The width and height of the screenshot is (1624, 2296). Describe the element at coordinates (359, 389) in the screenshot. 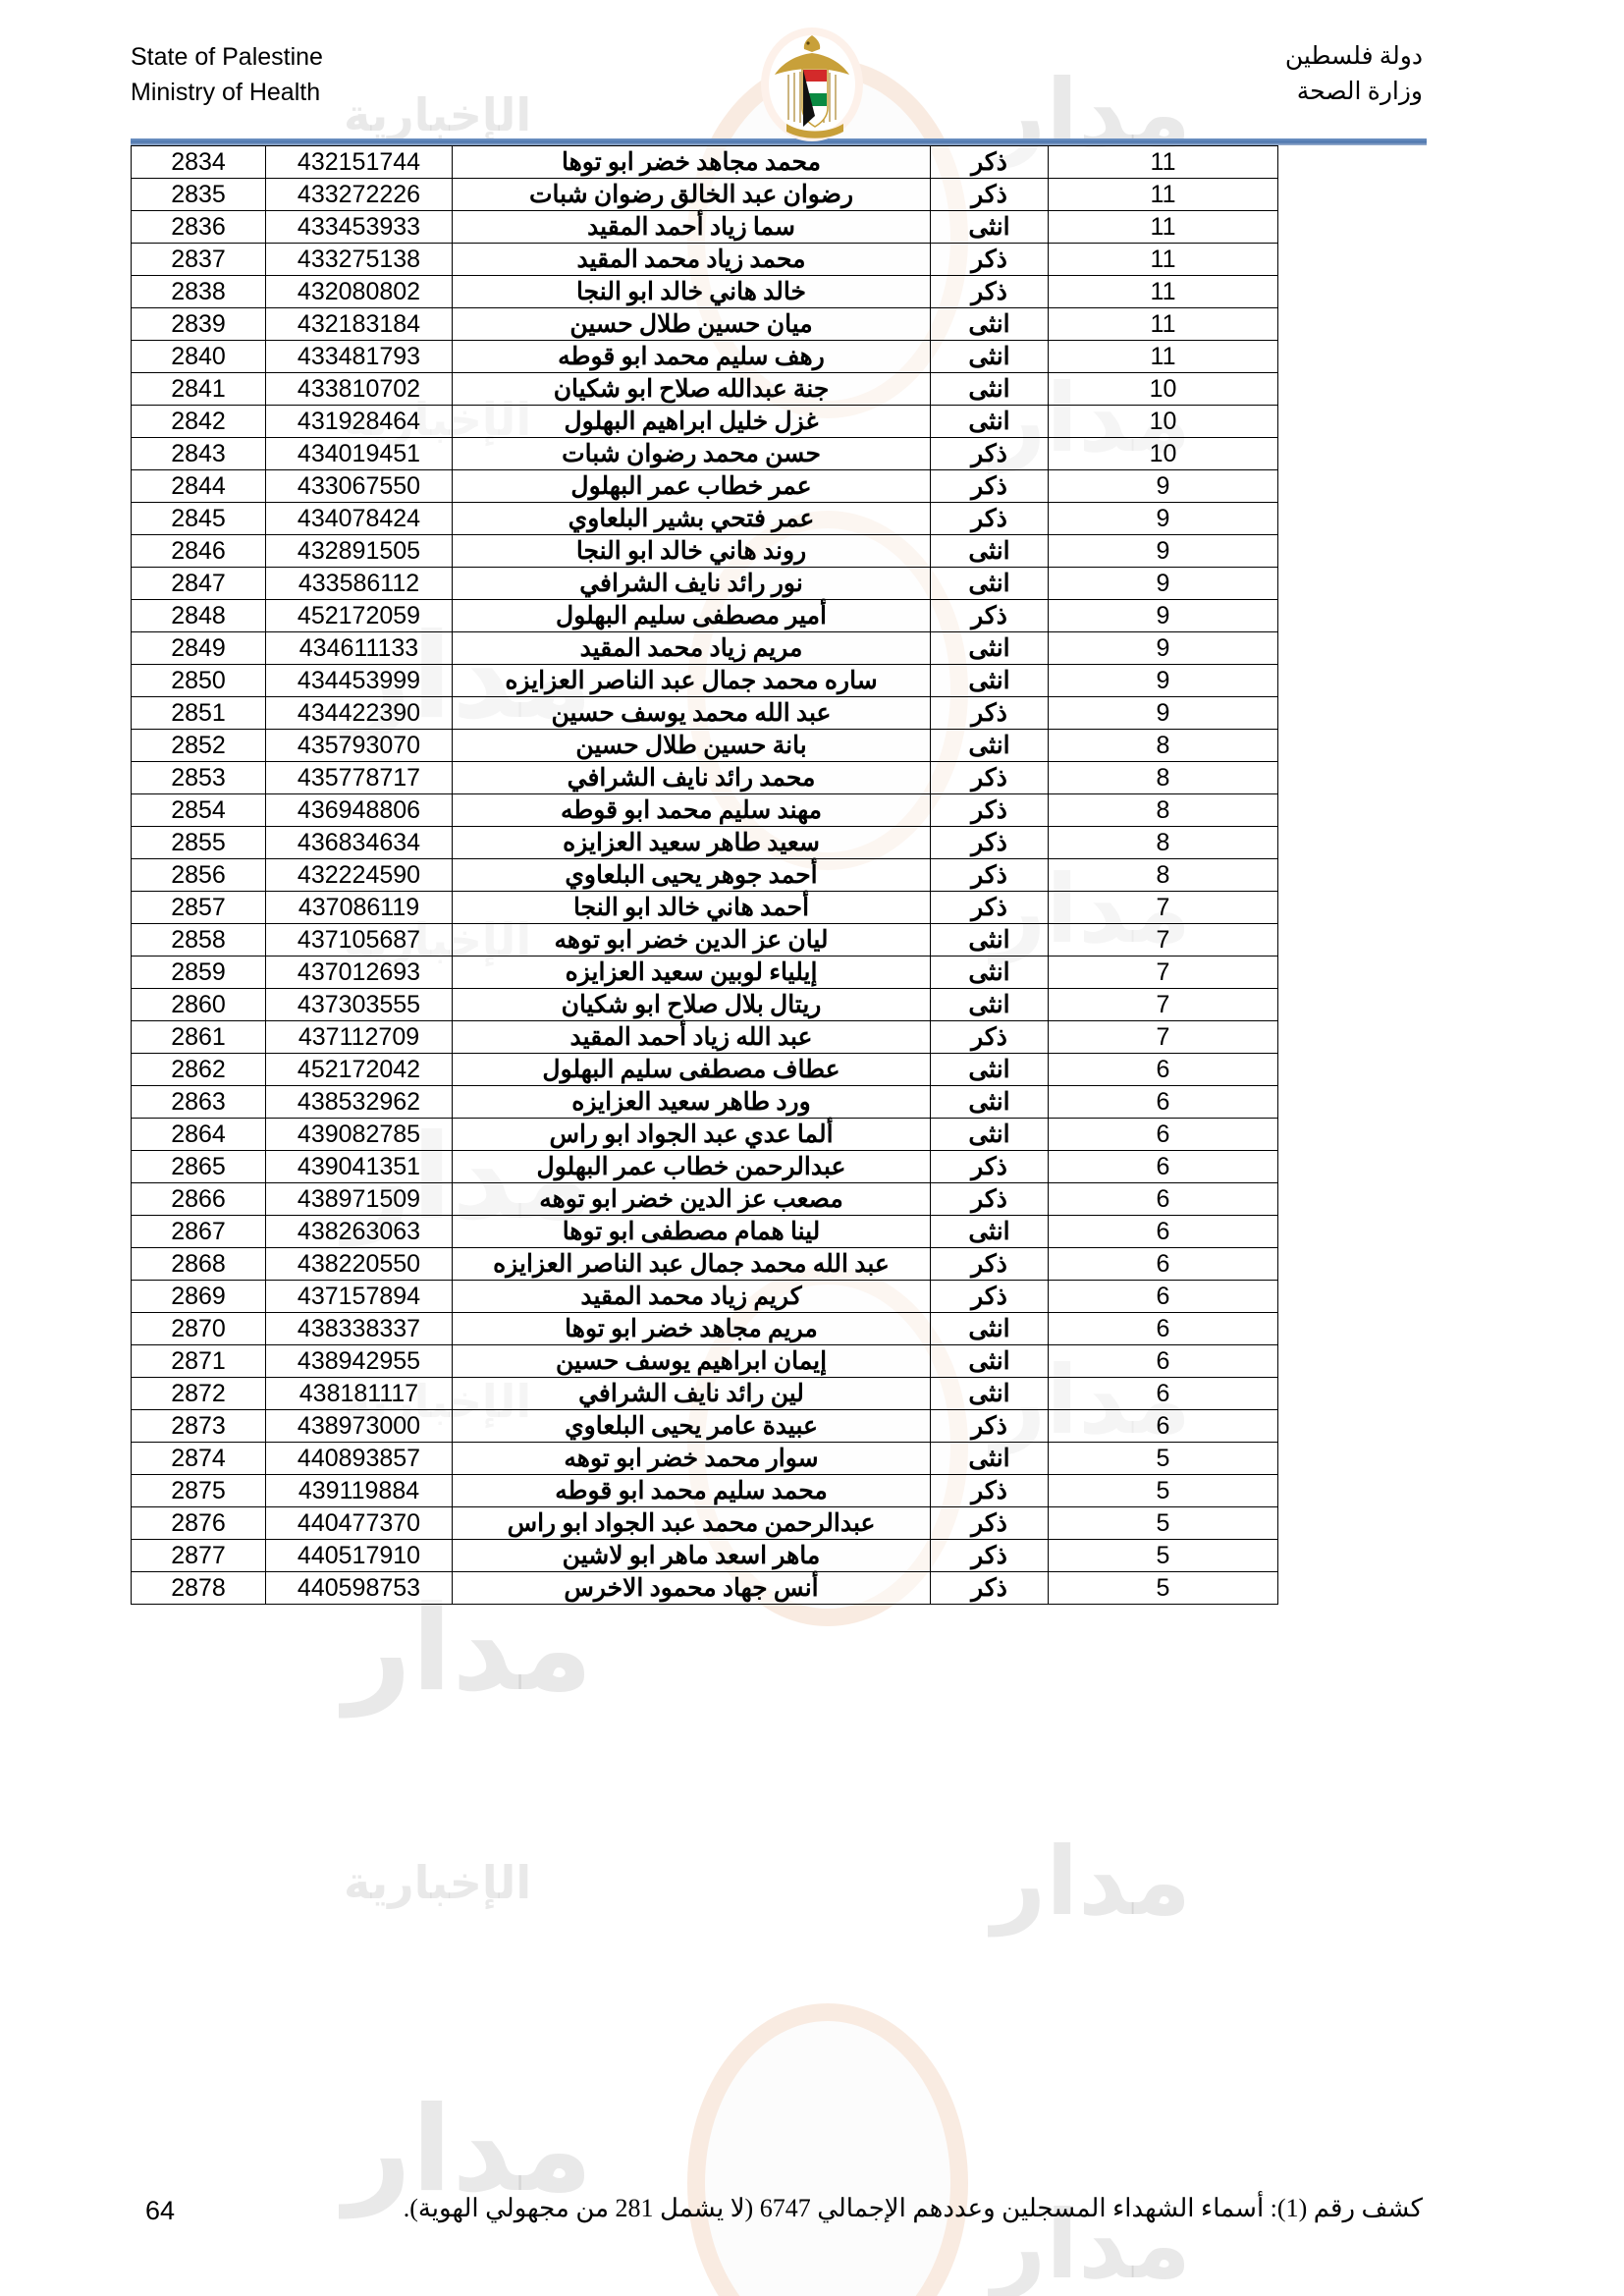

I see `cell-id-number: 433810702` at that location.